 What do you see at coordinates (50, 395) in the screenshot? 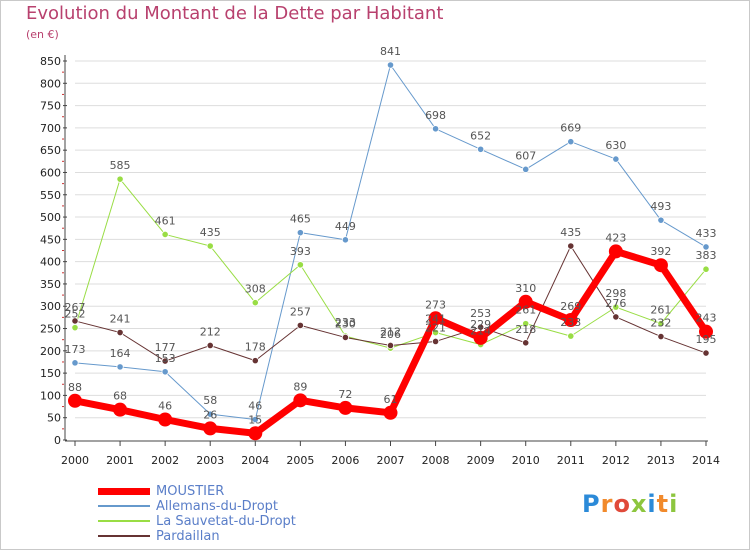
I see `y-tick-label: 100` at bounding box center [50, 395].